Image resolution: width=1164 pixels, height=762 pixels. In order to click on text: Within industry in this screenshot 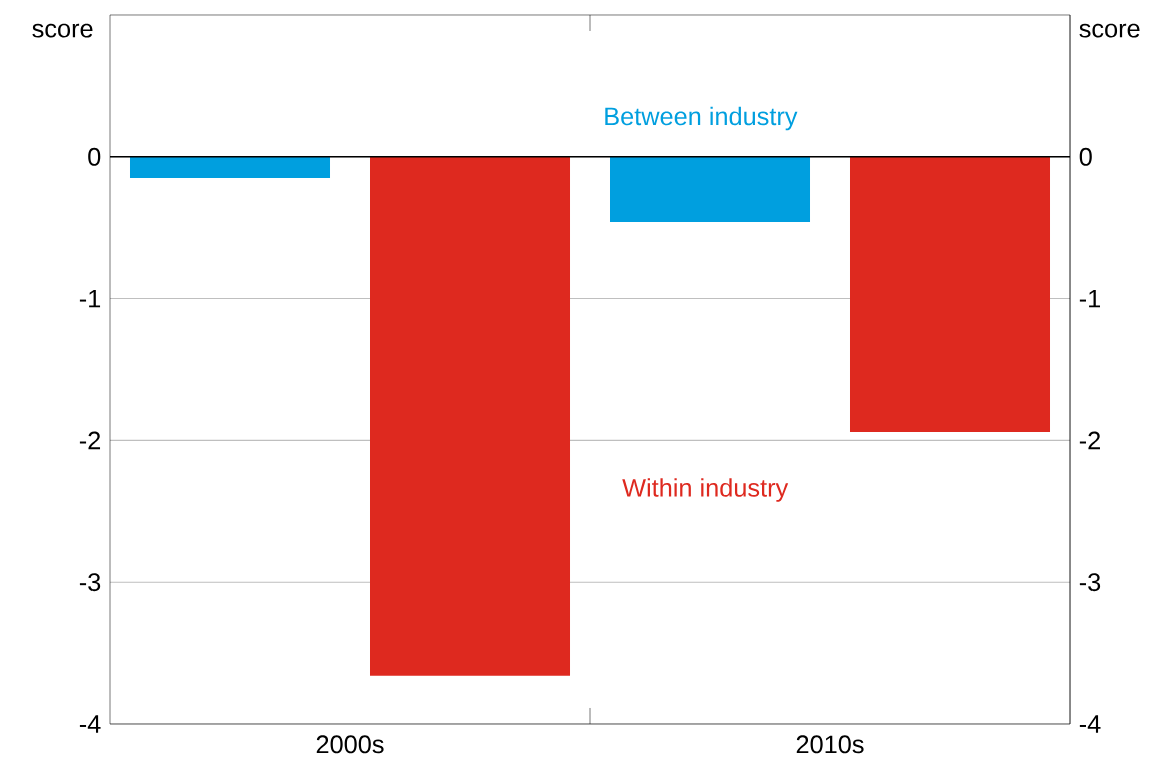, I will do `click(705, 490)`.